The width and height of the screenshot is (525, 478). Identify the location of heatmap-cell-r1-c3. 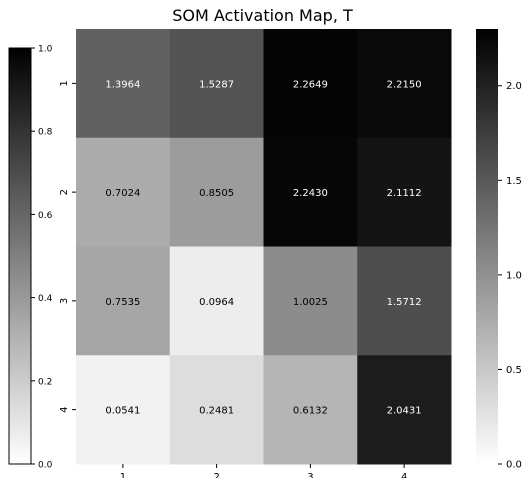
(310, 84).